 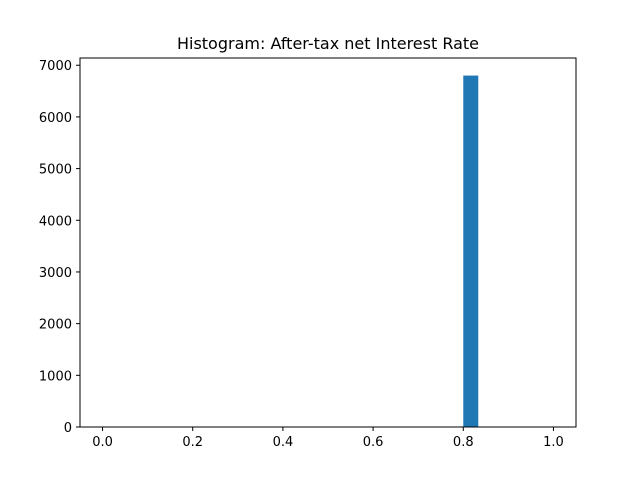 What do you see at coordinates (68, 428) in the screenshot?
I see `y-tick-label: 0` at bounding box center [68, 428].